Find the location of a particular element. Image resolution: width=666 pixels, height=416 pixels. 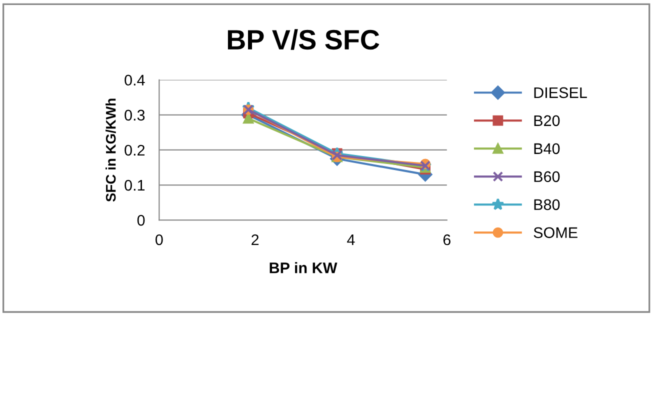

legend-label: B20 is located at coordinates (547, 120).